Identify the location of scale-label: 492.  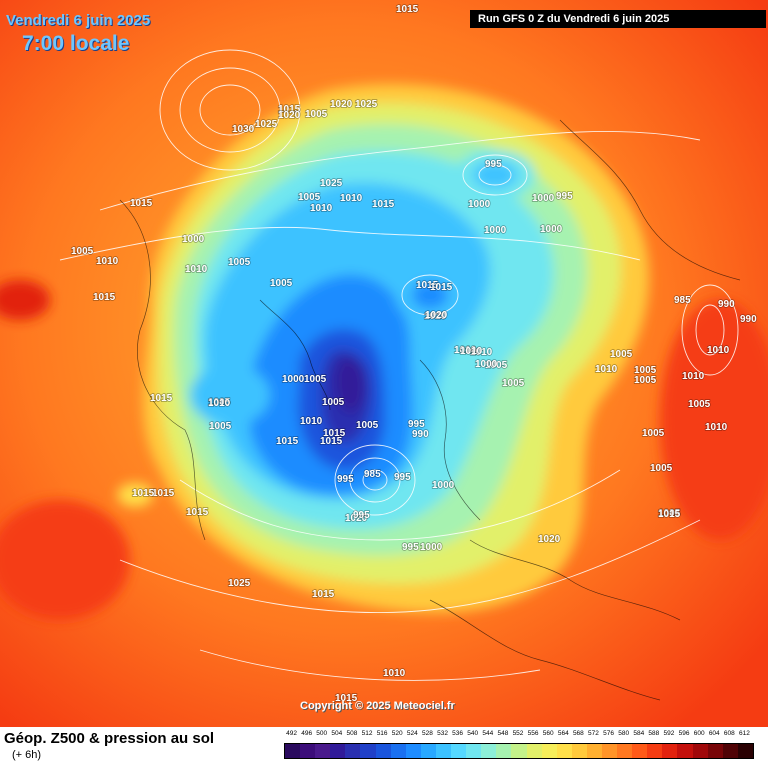
(291, 733).